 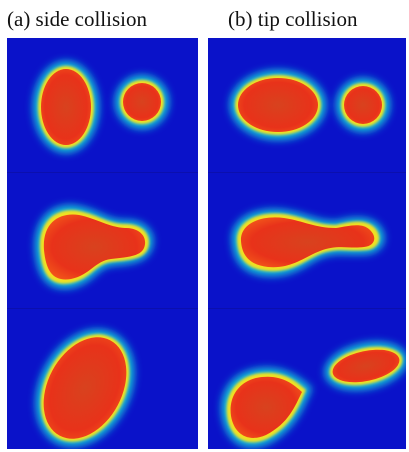 What do you see at coordinates (85, 388) in the screenshot?
I see `frame-3-droplet` at bounding box center [85, 388].